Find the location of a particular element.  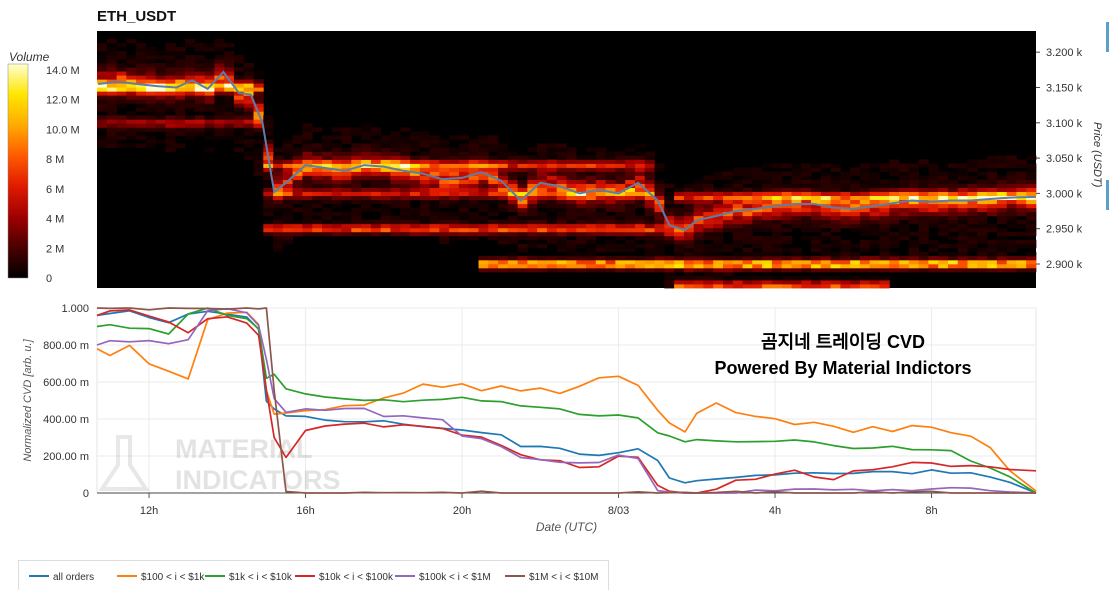

legend-swatch is located at coordinates (515, 576).